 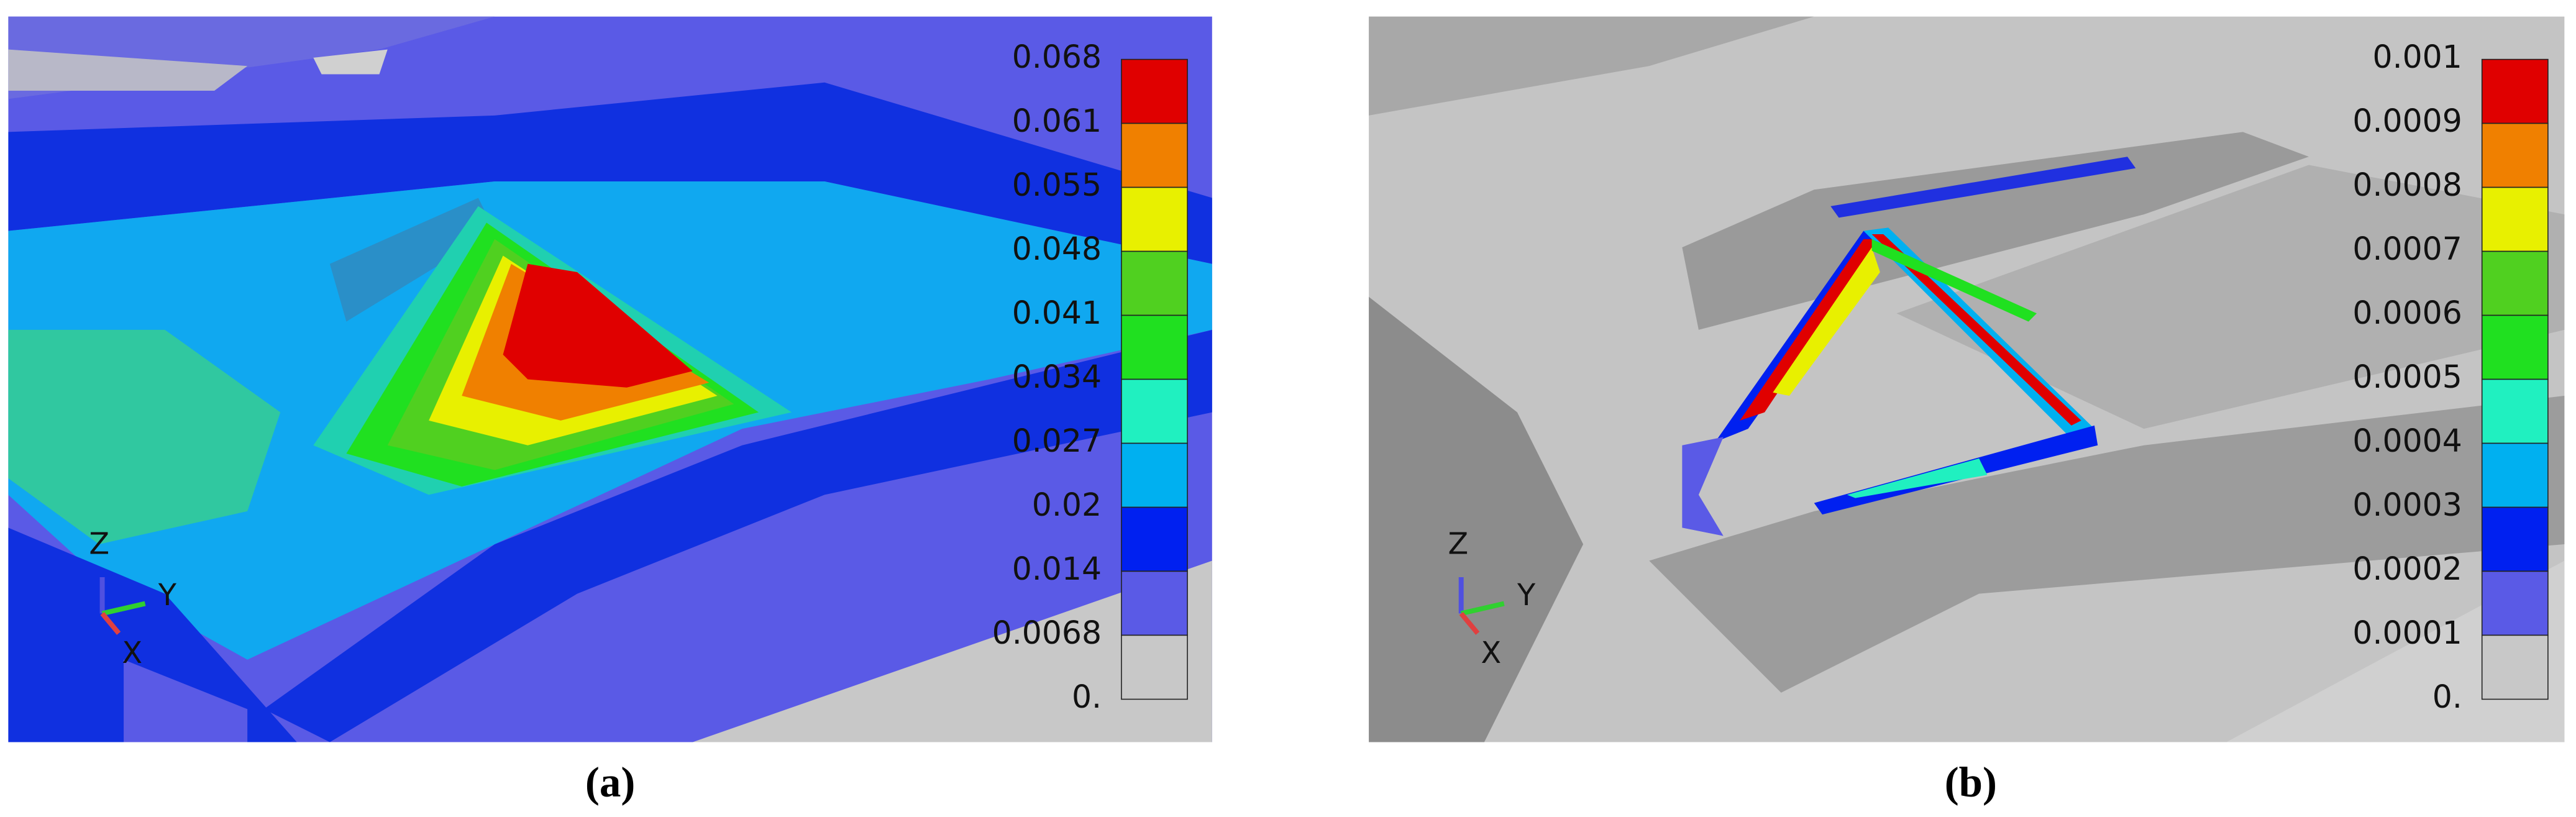 What do you see at coordinates (2407, 632) in the screenshot?
I see `colorbar-label: 0.0001` at bounding box center [2407, 632].